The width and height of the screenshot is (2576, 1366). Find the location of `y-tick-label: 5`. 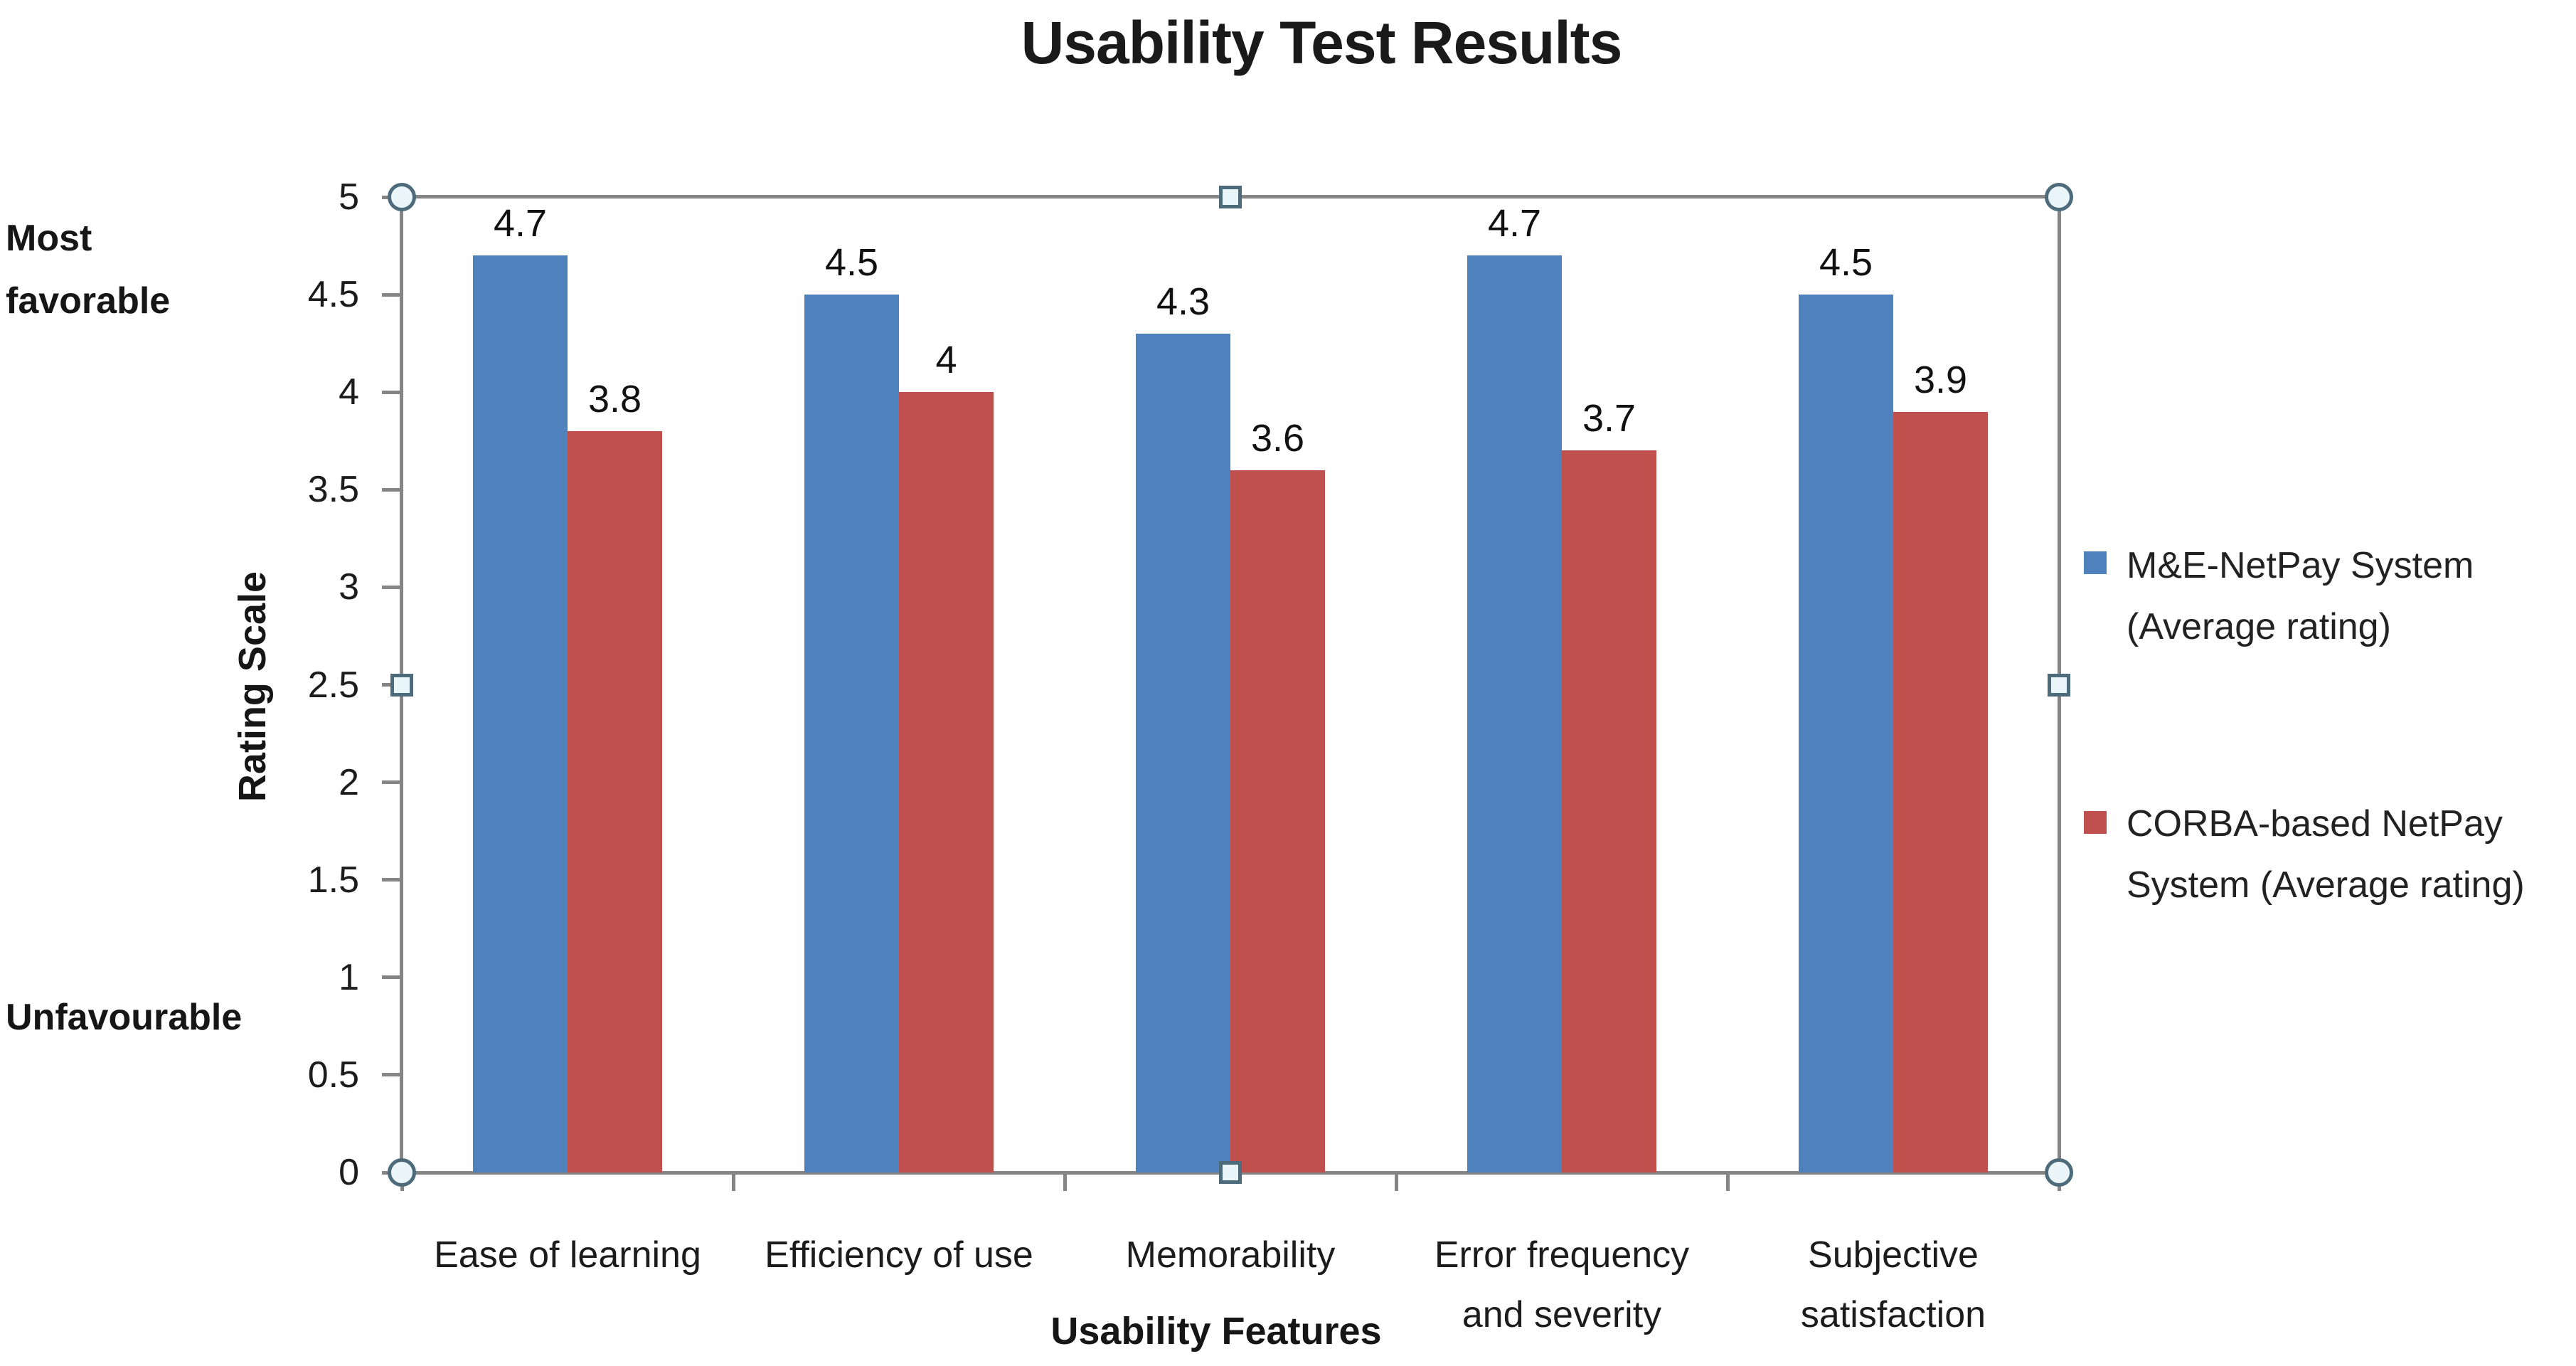

y-tick-label: 5 is located at coordinates (349, 197).